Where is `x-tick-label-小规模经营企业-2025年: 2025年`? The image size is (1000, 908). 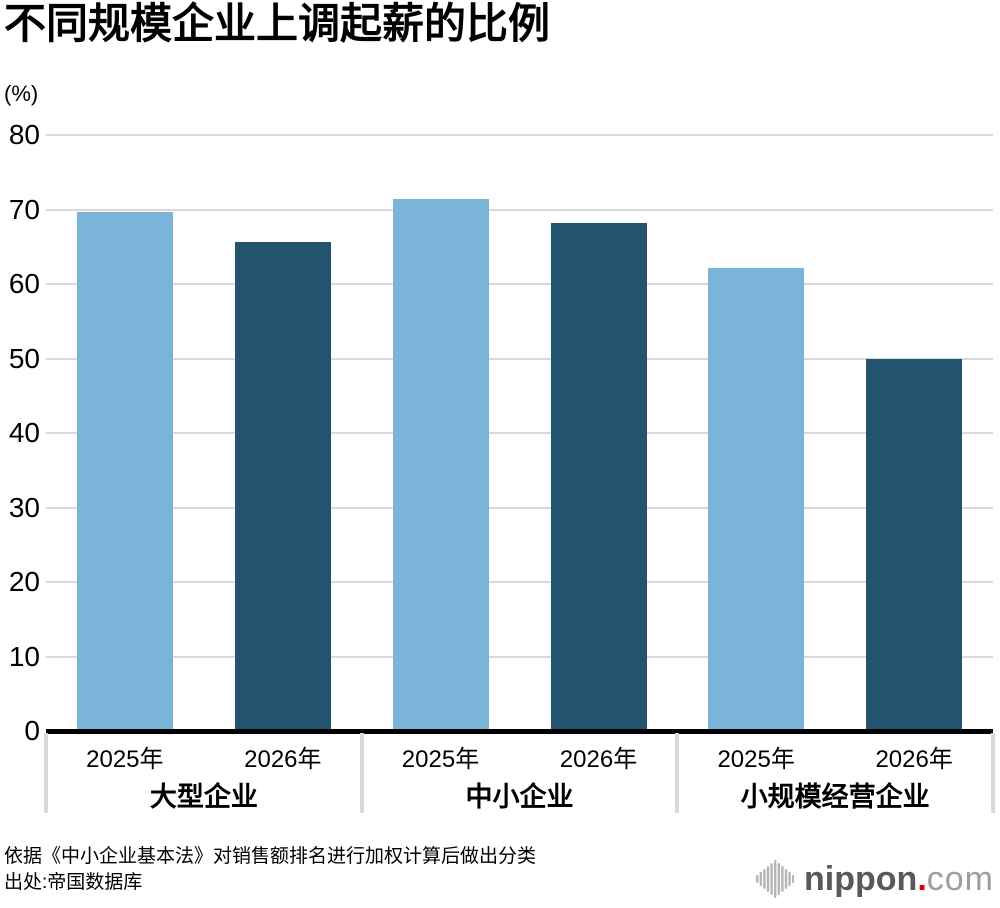
x-tick-label-小规模经营企业-2025年: 2025年 is located at coordinates (756, 759).